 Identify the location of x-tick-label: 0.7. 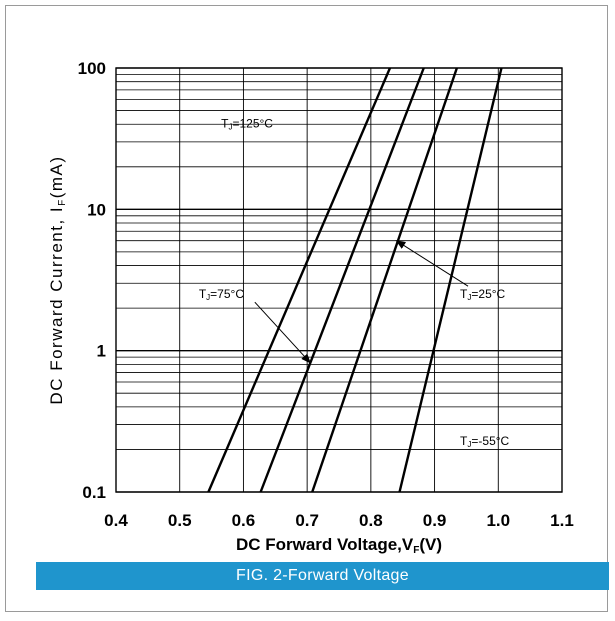
(307, 520).